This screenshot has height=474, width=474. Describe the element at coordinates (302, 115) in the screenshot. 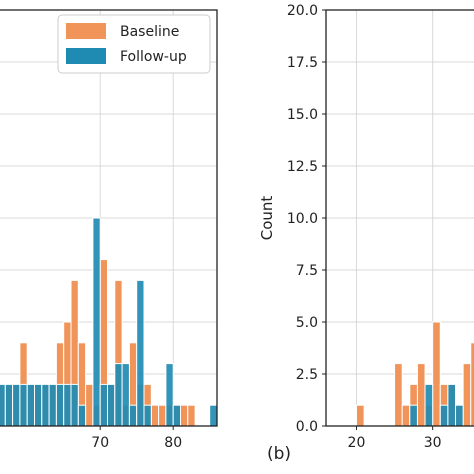

I see `y-tick-label: 15.0` at that location.